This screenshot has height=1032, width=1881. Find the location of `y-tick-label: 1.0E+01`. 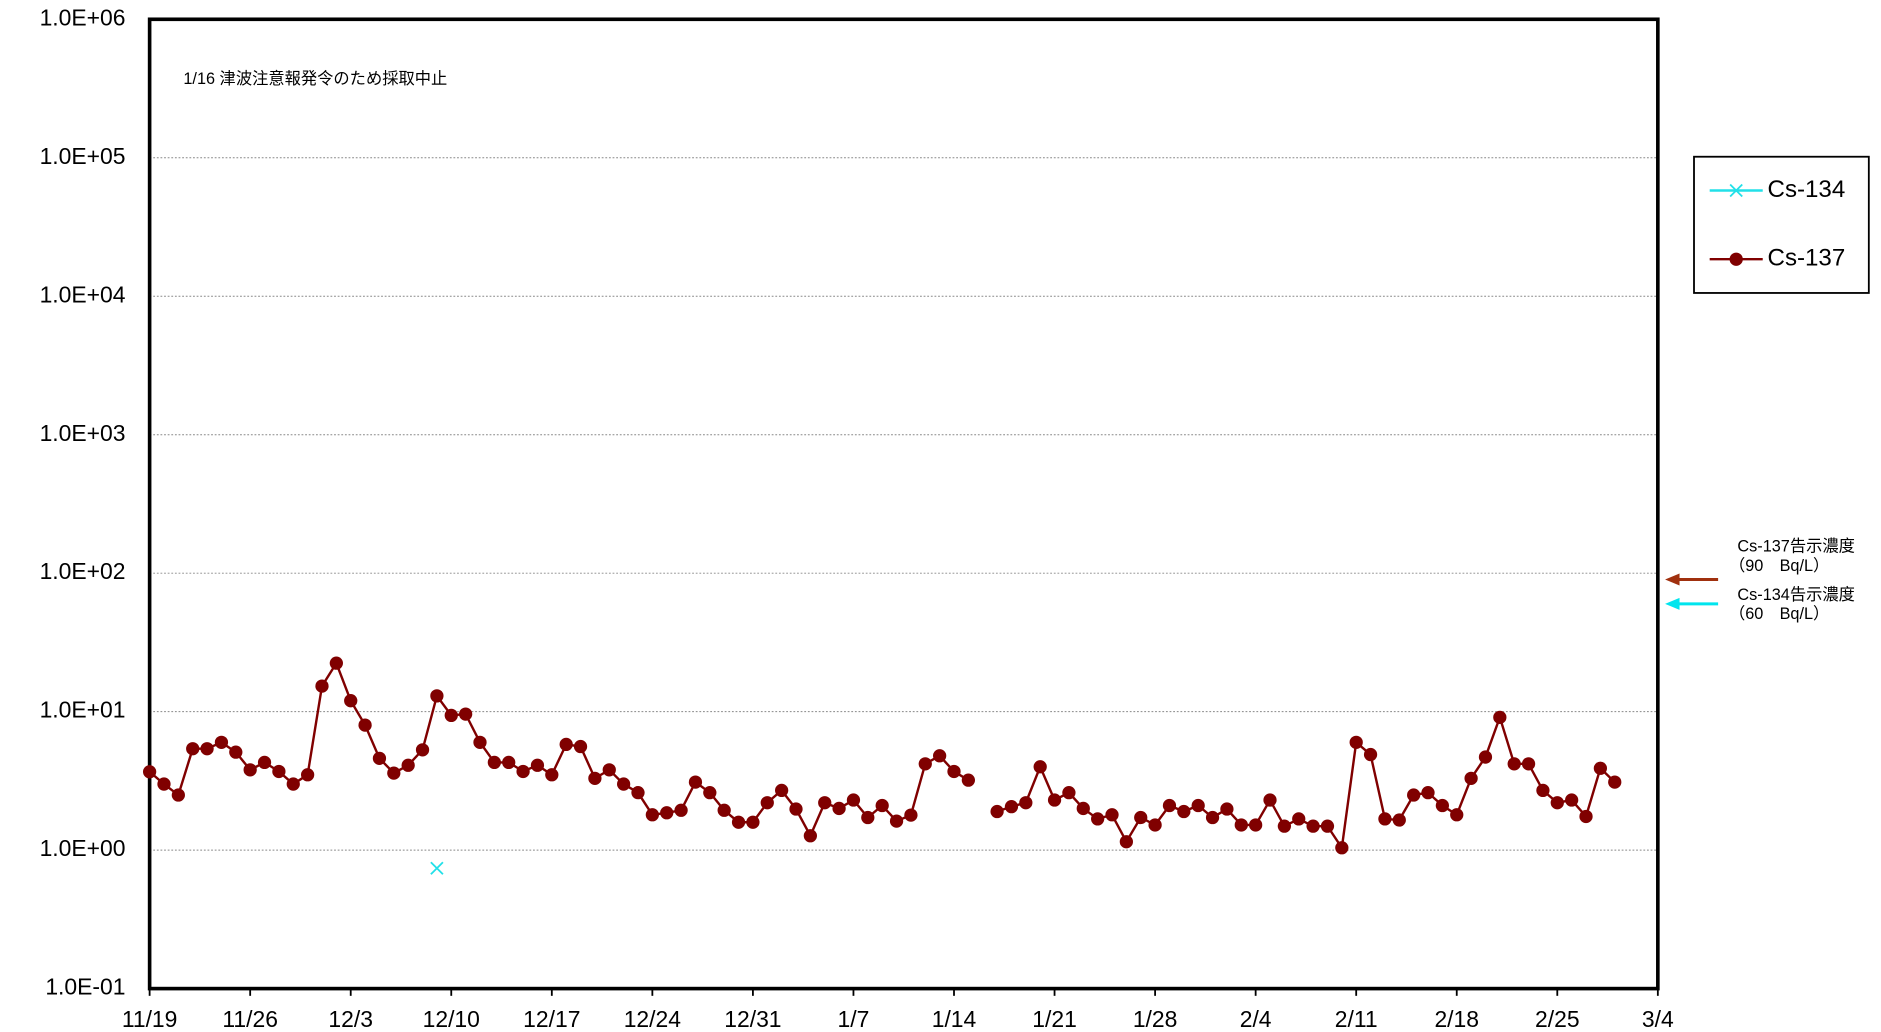

y-tick-label: 1.0E+01 is located at coordinates (83, 710).